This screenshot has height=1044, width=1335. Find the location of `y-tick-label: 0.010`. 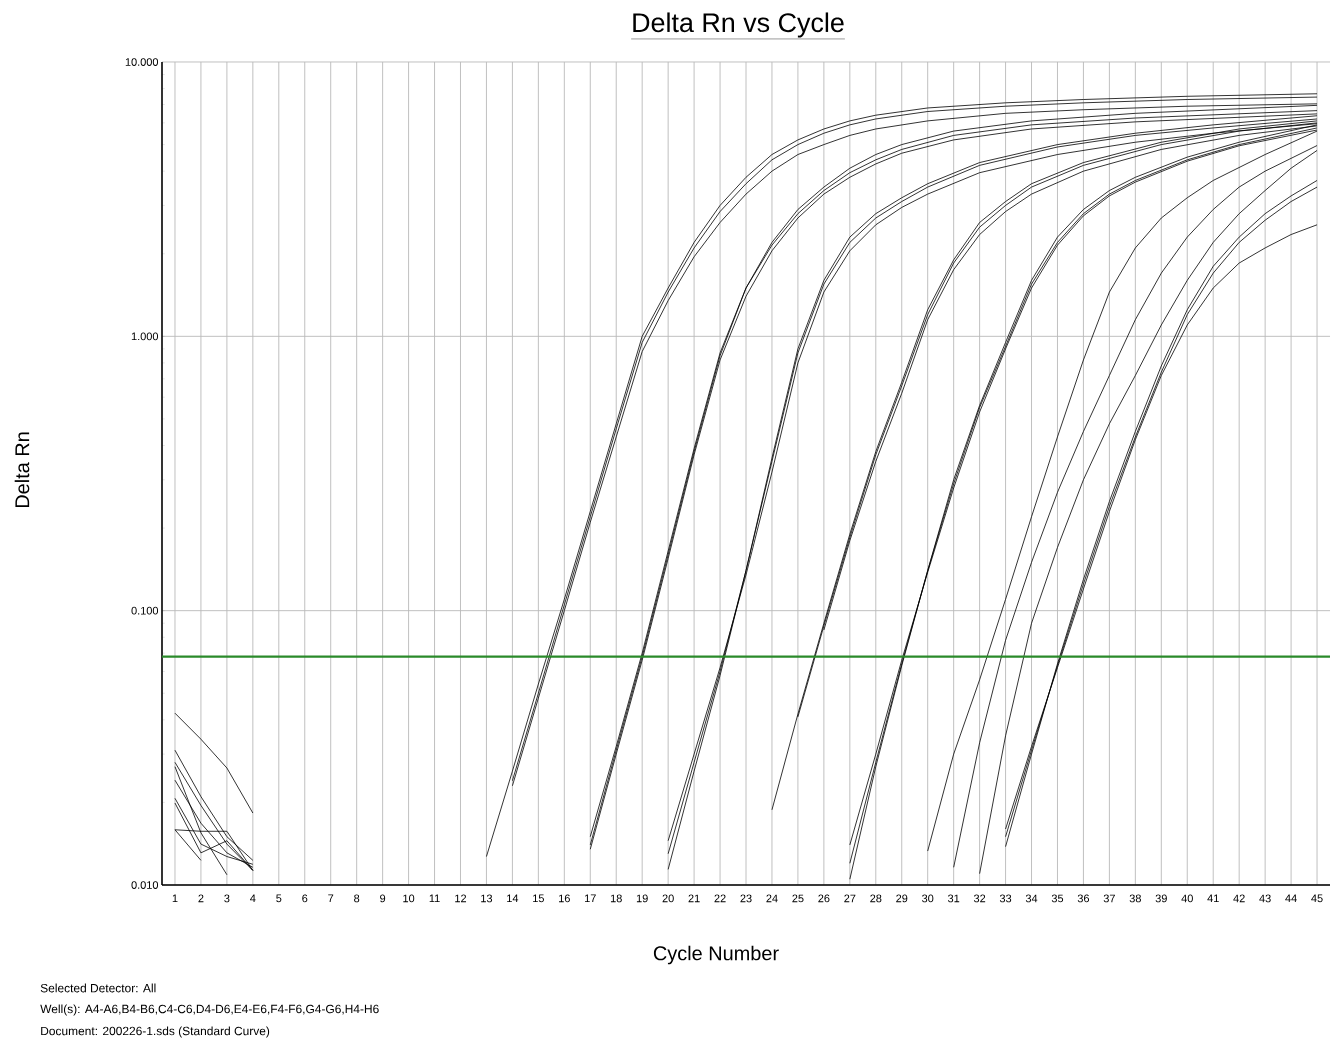

y-tick-label: 0.010 is located at coordinates (145, 885).